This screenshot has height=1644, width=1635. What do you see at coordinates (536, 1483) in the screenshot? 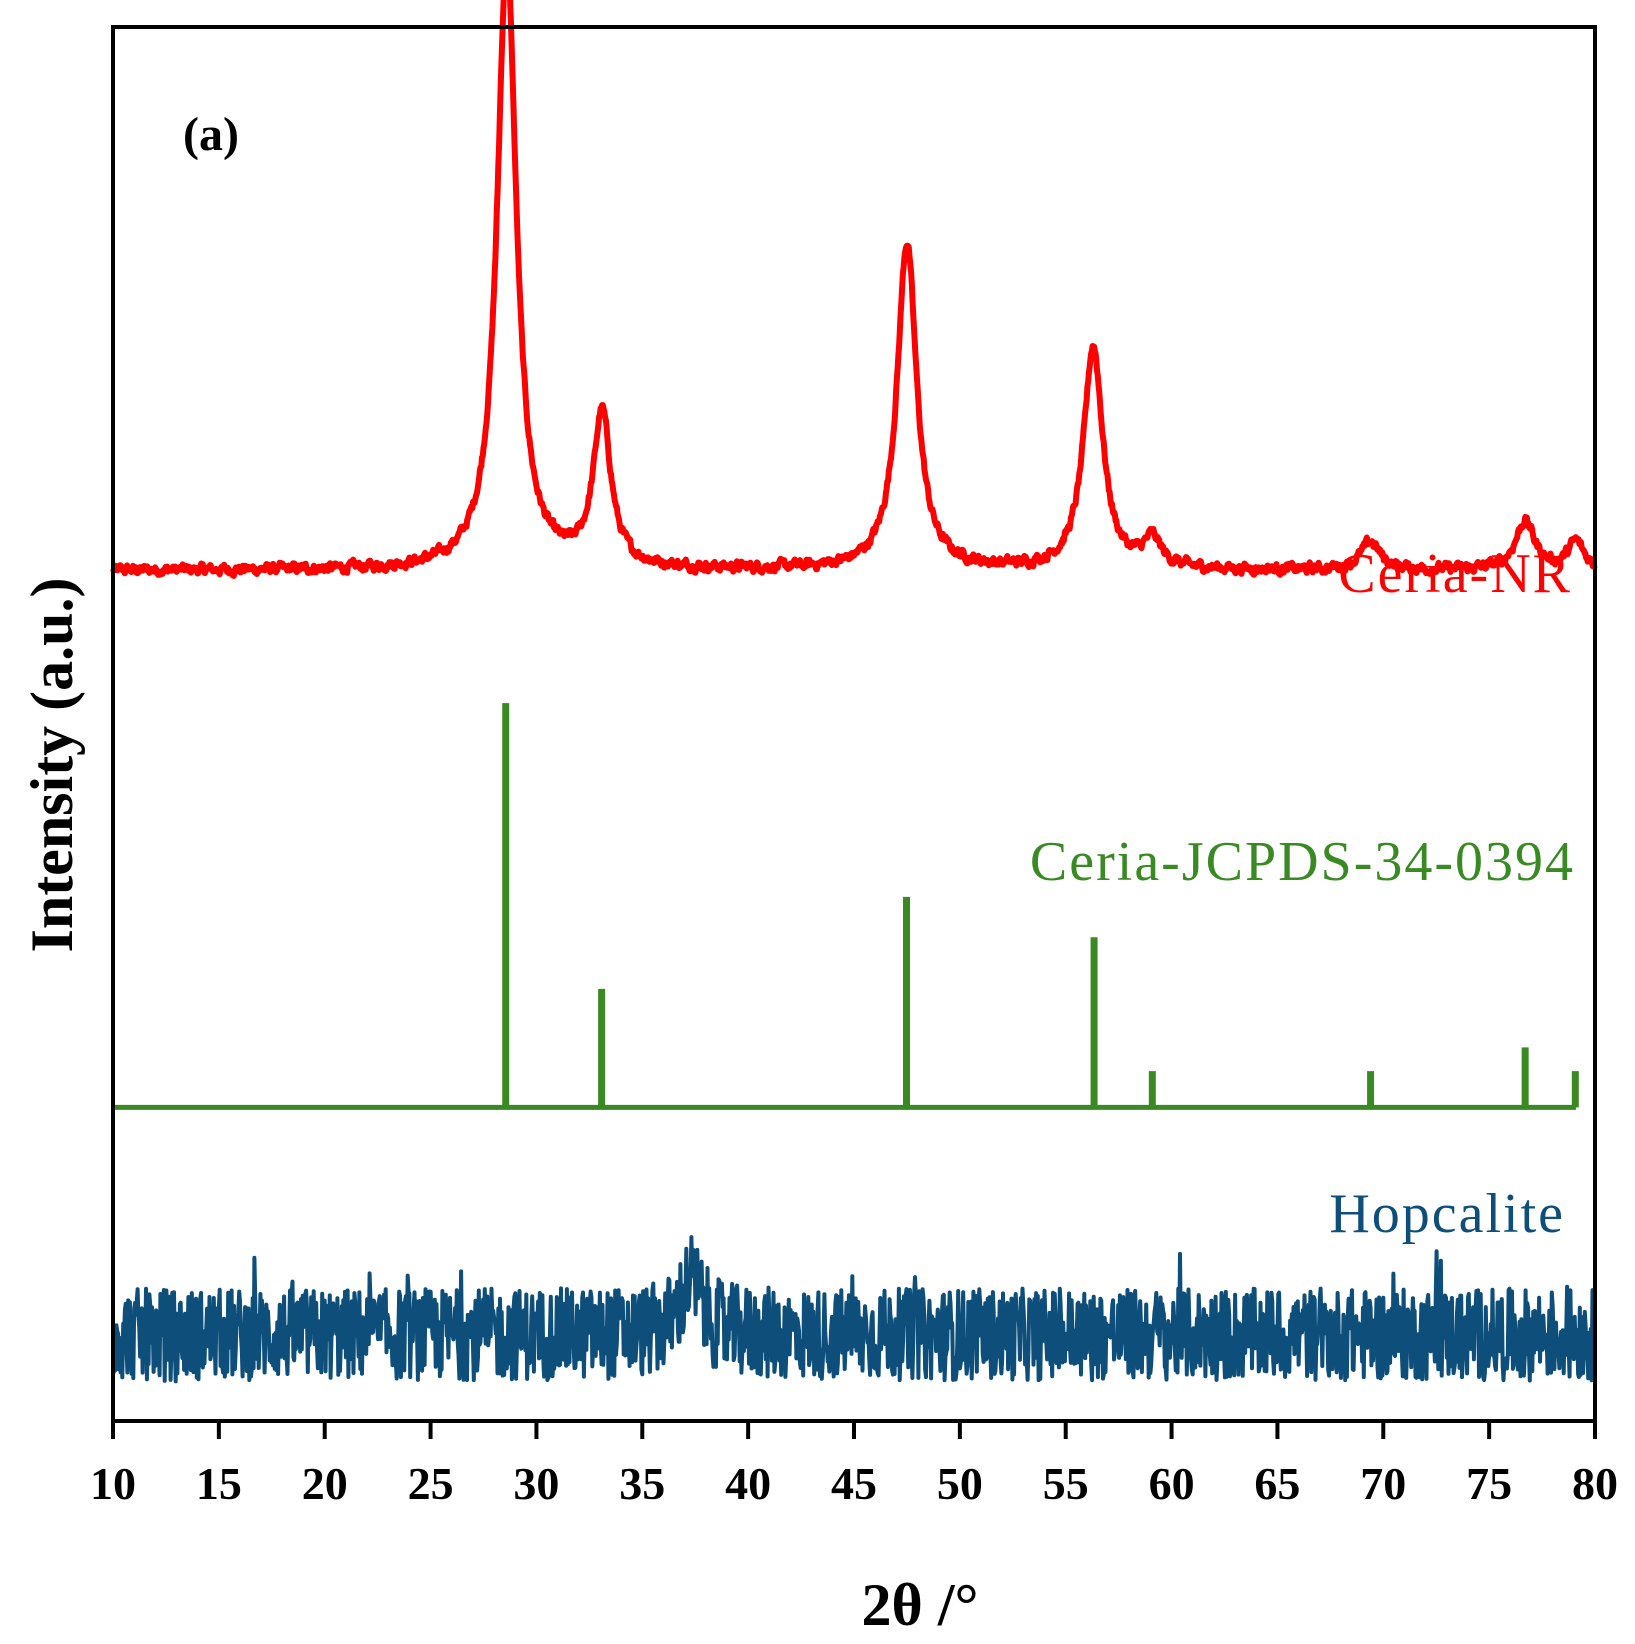
I see `x-tick-label-30: 30` at bounding box center [536, 1483].